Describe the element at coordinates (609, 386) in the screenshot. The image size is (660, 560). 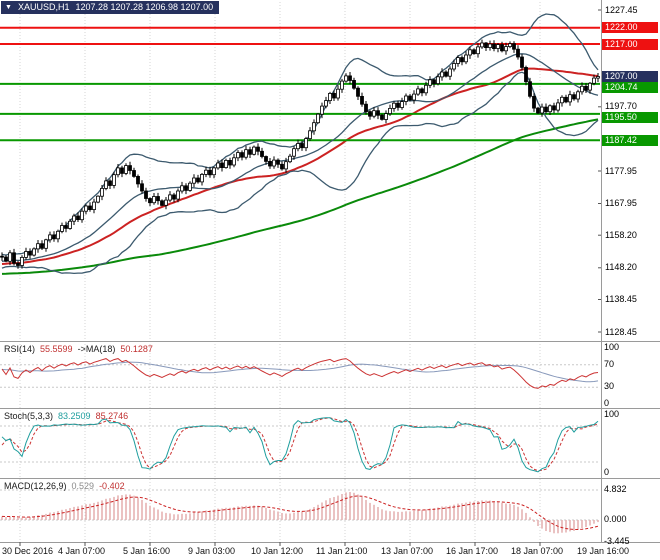
I see `rsi-axis-label: 30` at that location.